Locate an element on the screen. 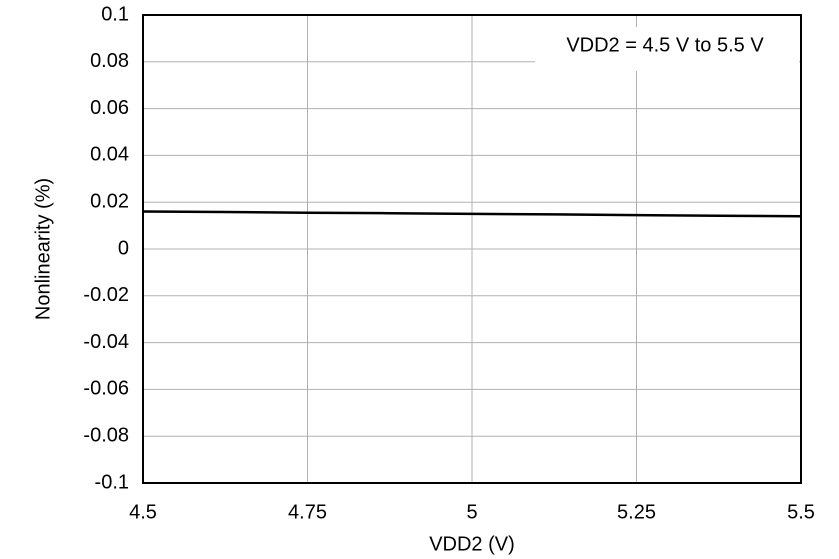 The height and width of the screenshot is (559, 839). y-tick-label: -0.08 is located at coordinates (106, 435).